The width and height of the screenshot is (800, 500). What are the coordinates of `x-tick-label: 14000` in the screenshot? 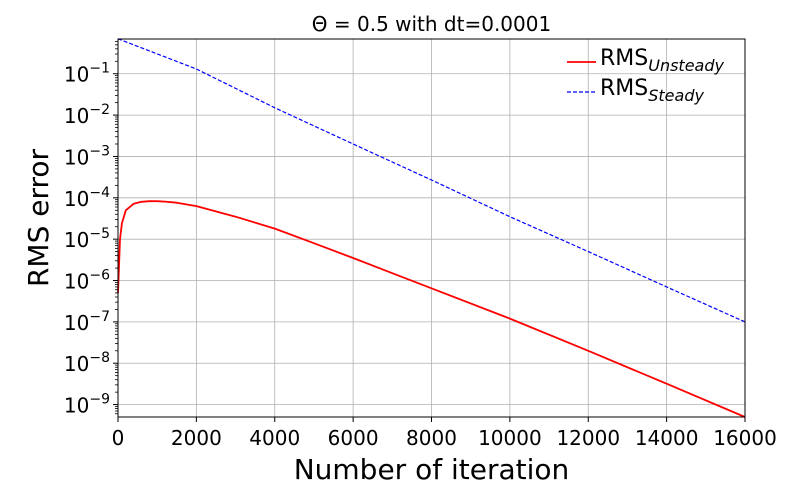 It's located at (667, 438).